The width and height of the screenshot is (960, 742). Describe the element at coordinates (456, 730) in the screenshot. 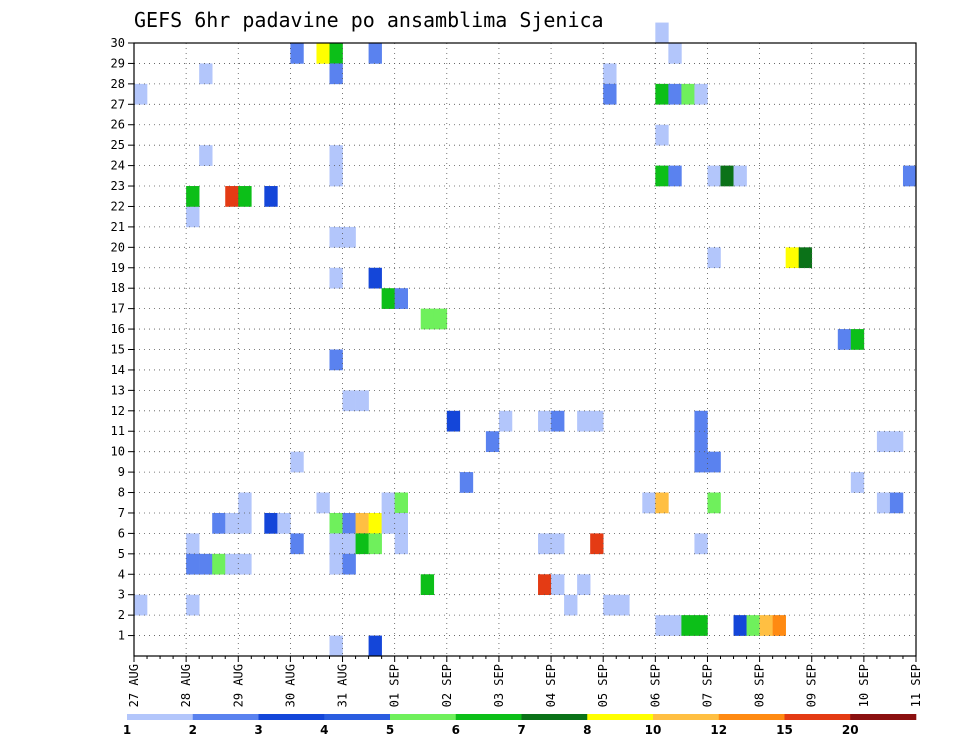

I see `colorbar-label: 6` at that location.